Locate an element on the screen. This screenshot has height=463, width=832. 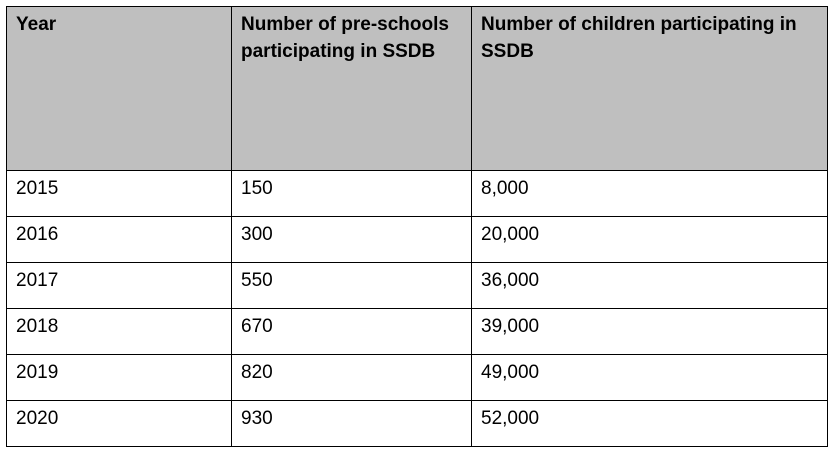
cell-year: 2019 is located at coordinates (119, 377).